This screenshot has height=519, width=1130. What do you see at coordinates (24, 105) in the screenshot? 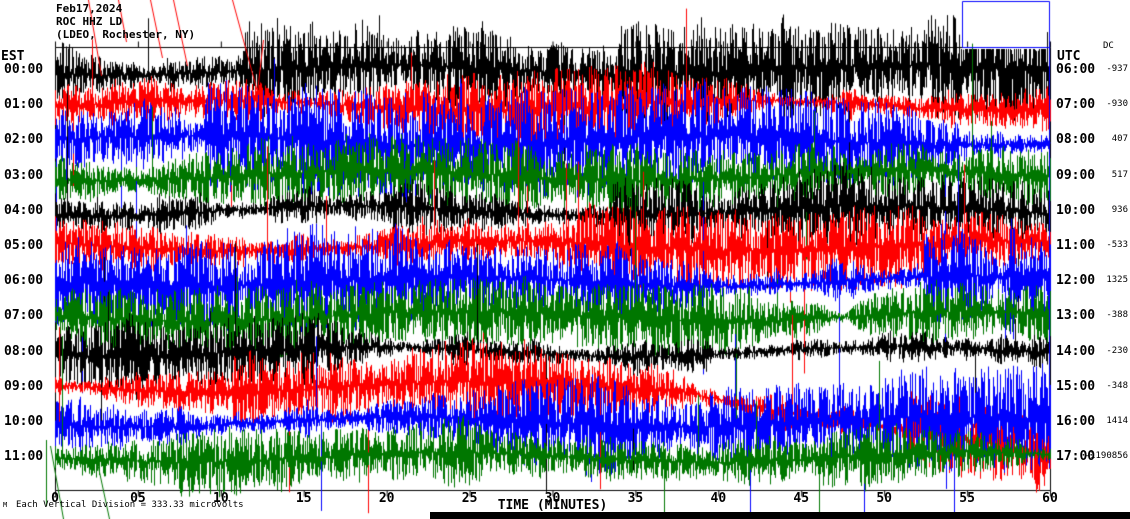
I see `est-time-label: 01:00` at bounding box center [24, 105].